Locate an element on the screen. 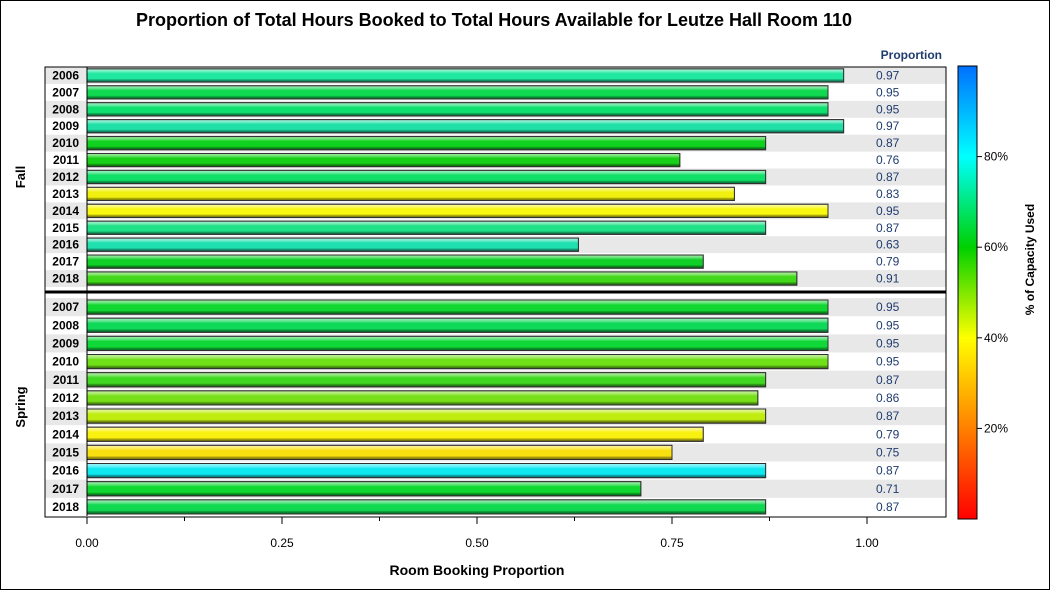  x-tick-label: 0.25 is located at coordinates (282, 543).